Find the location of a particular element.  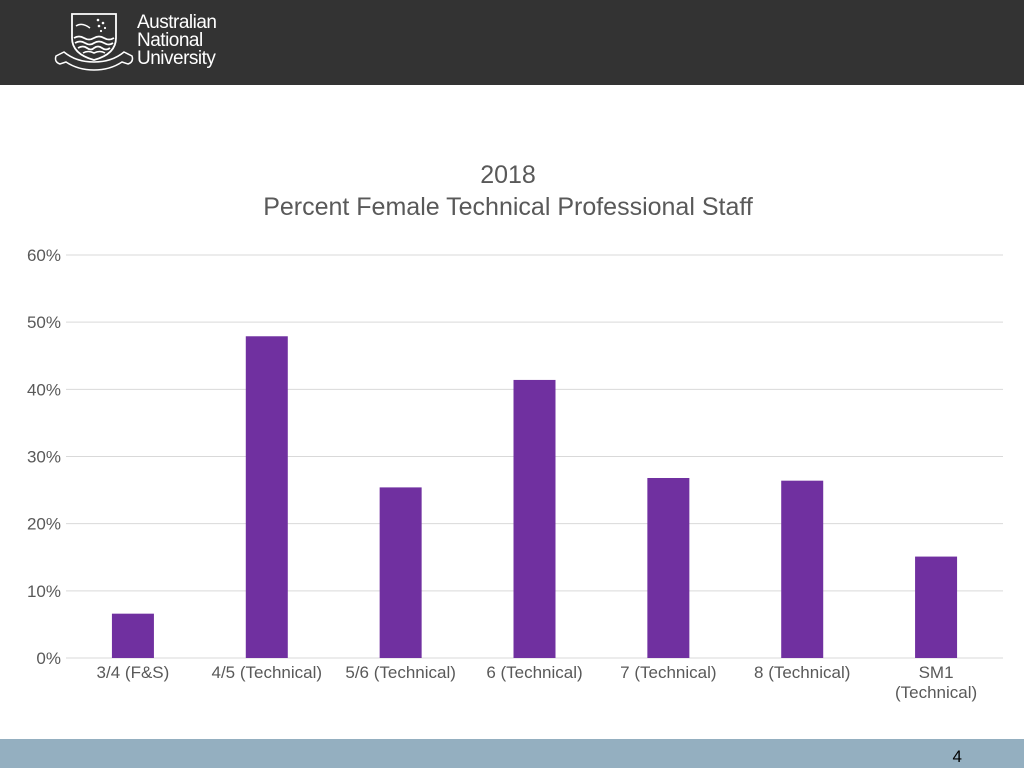

anu-crest-logo is located at coordinates (94, 42).